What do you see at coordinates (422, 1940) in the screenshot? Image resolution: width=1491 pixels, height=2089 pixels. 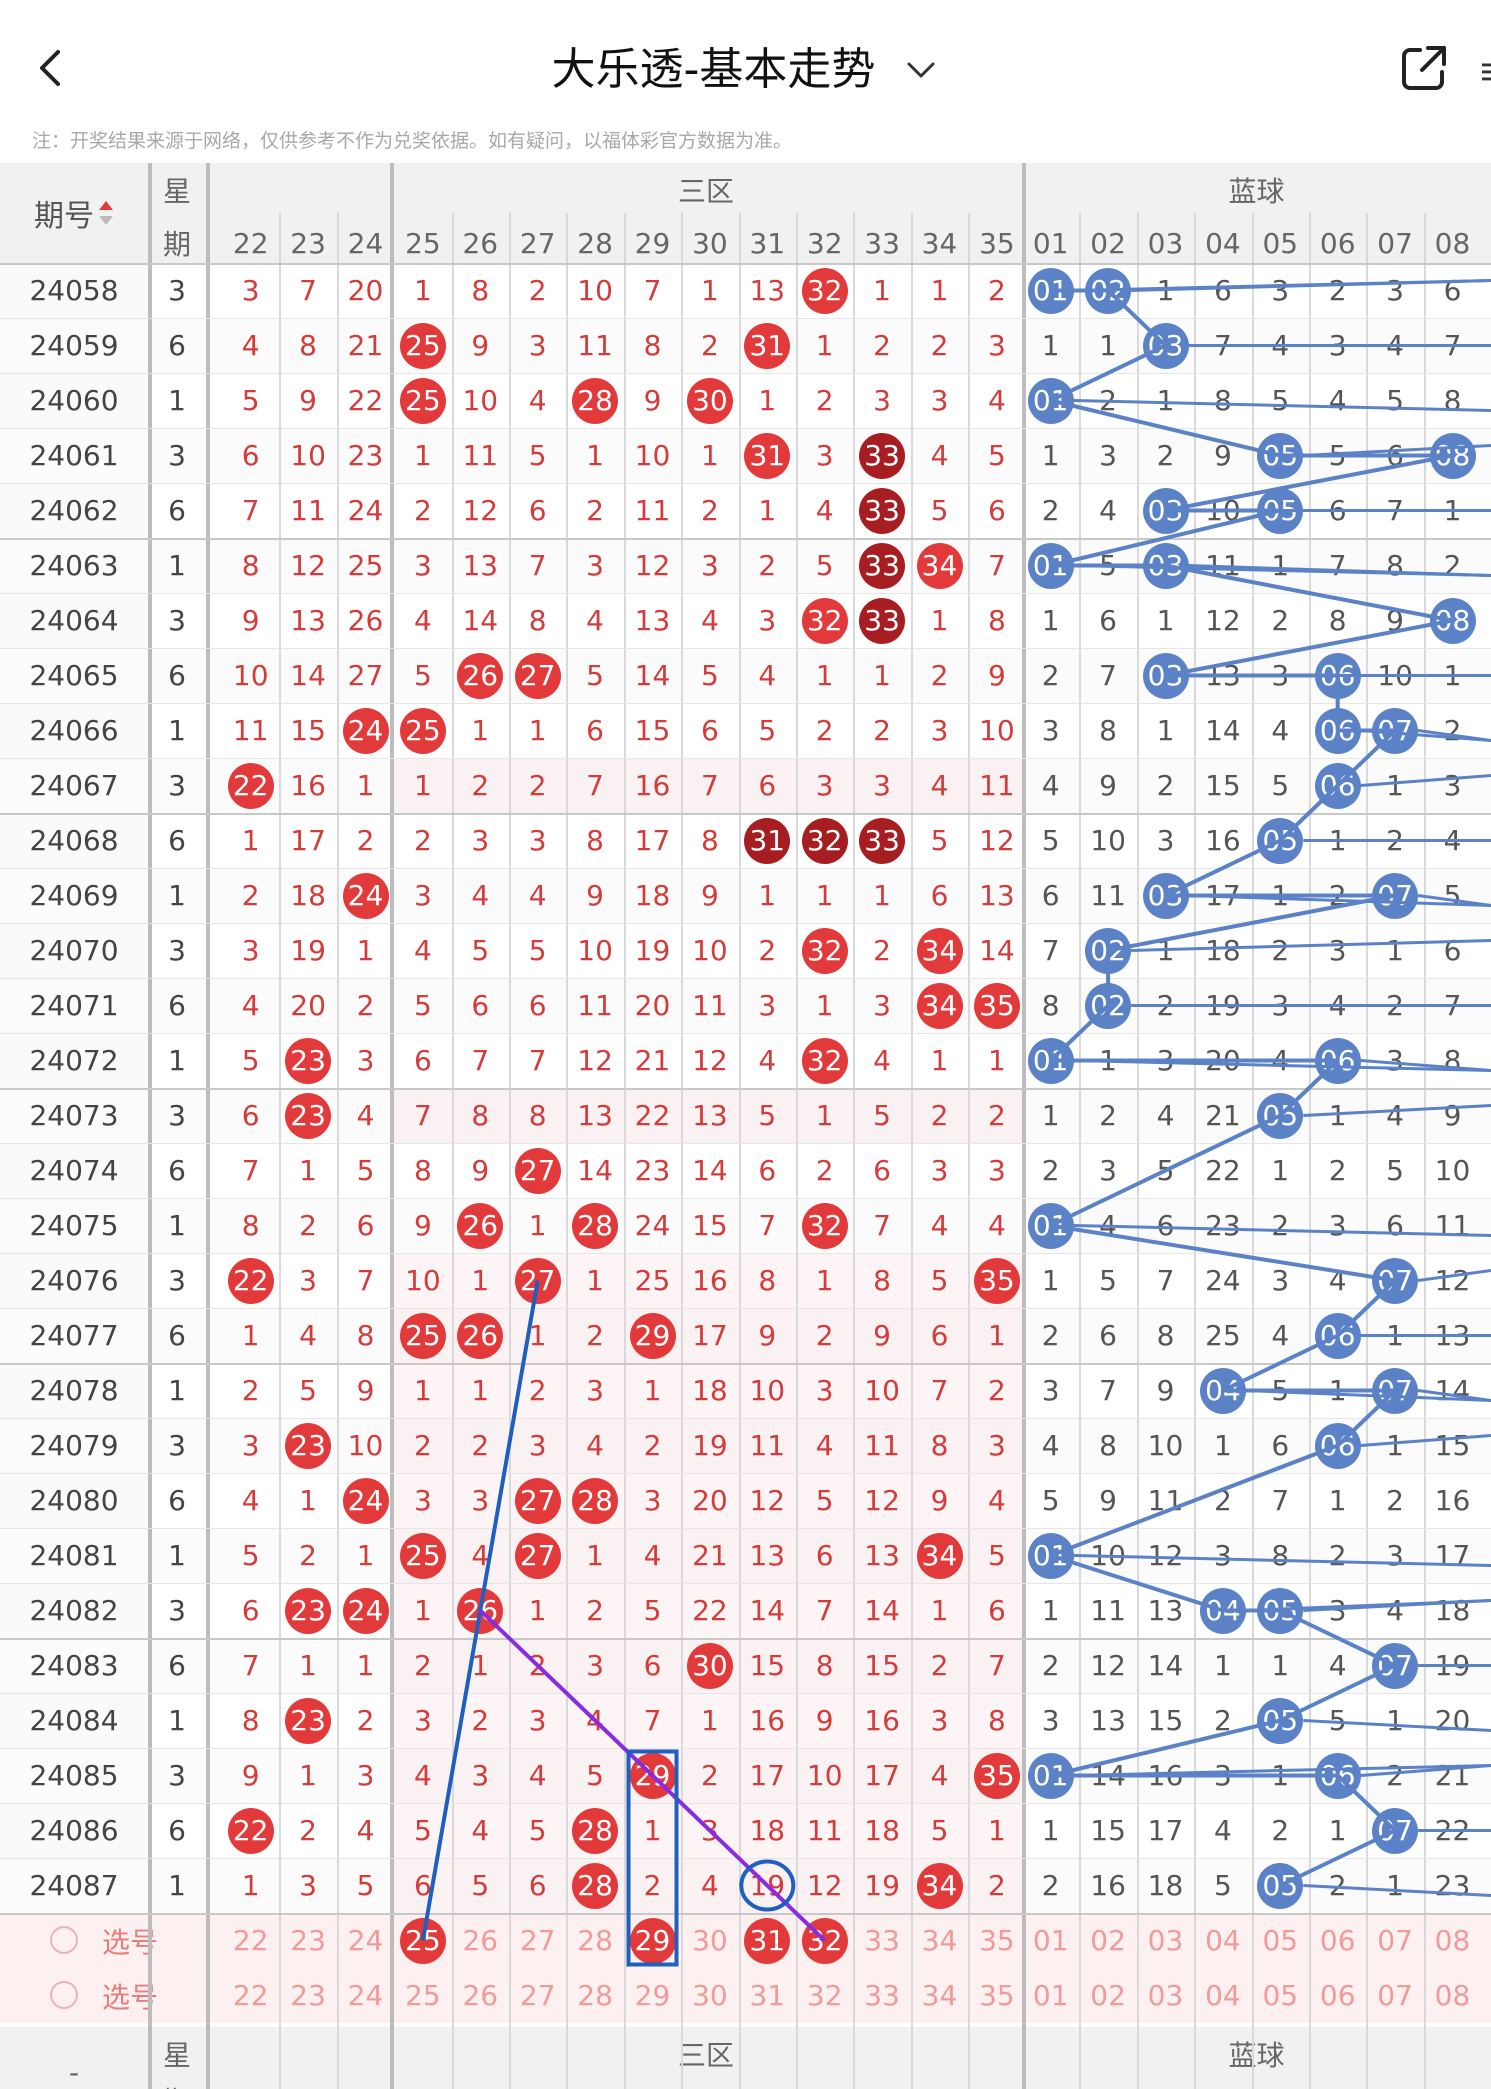 I see `pick-ball-selected: 25` at bounding box center [422, 1940].